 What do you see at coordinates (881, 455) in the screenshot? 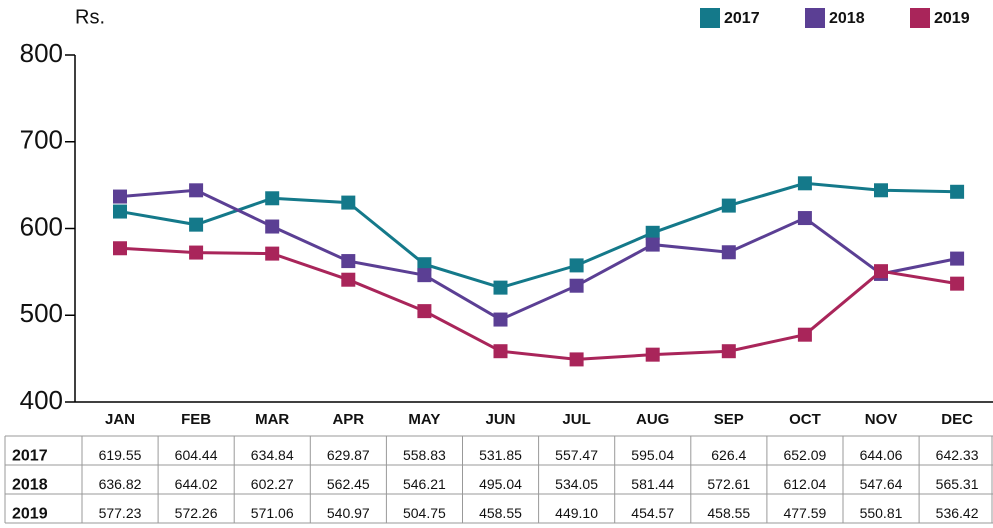
I see `table-cell: 644.06` at bounding box center [881, 455].